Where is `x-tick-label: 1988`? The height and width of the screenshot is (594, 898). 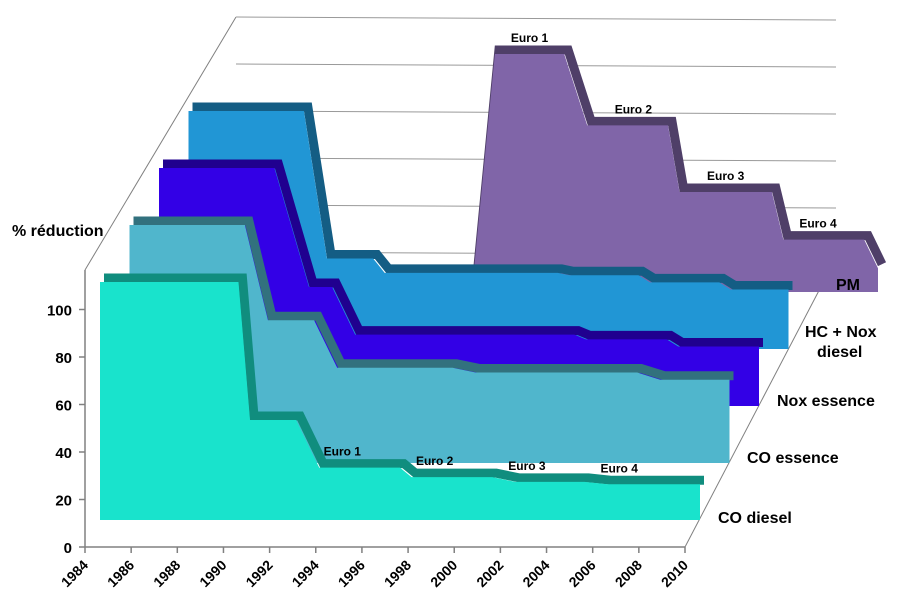 x-tick-label: 1988 is located at coordinates (166, 573).